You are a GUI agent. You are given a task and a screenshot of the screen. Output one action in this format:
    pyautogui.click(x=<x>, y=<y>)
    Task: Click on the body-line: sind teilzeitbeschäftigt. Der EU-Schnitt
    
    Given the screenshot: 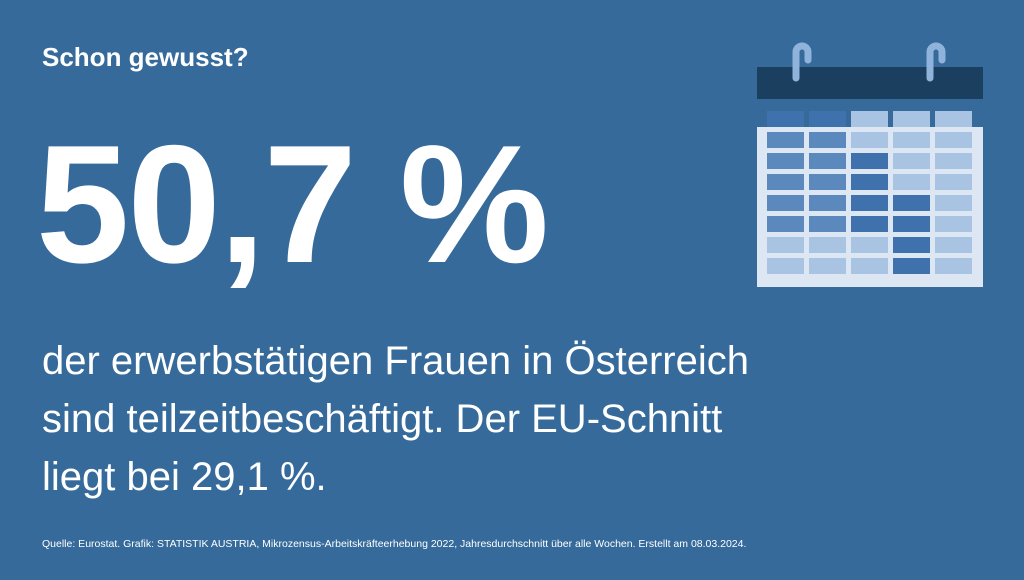 What is the action you would take?
    pyautogui.click(x=382, y=419)
    